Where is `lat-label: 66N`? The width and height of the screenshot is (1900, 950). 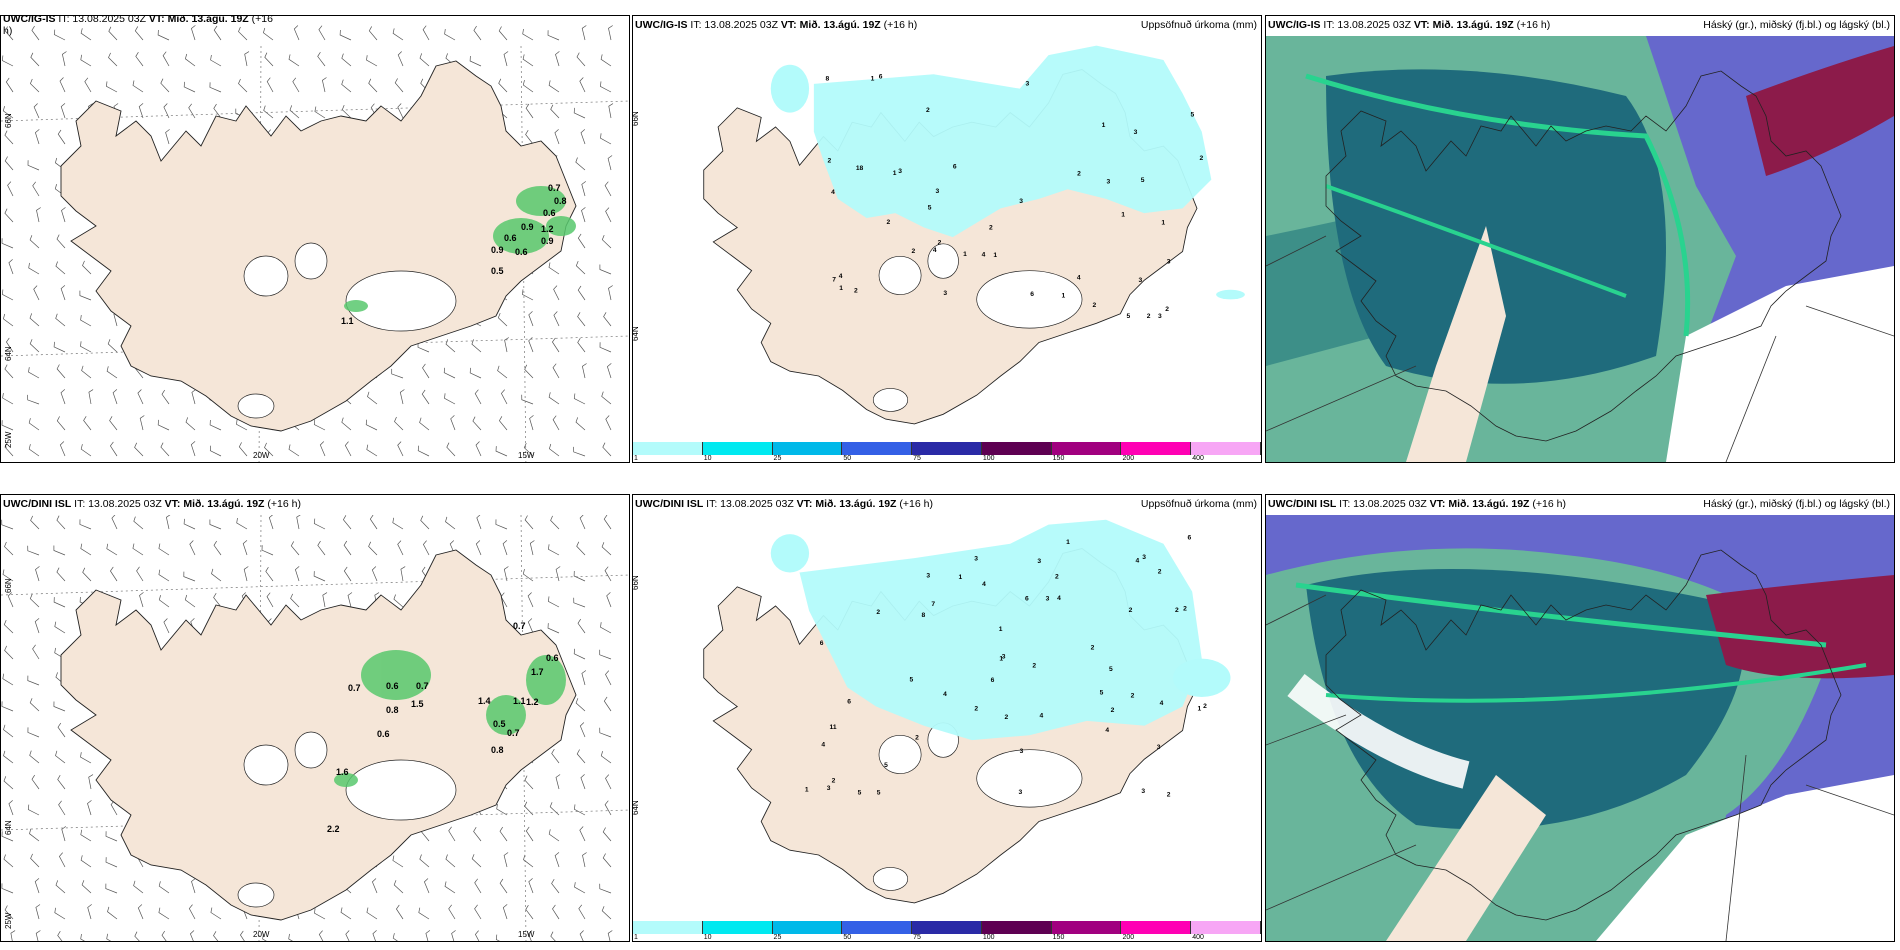
lat-label: 66N is located at coordinates (8, 120).